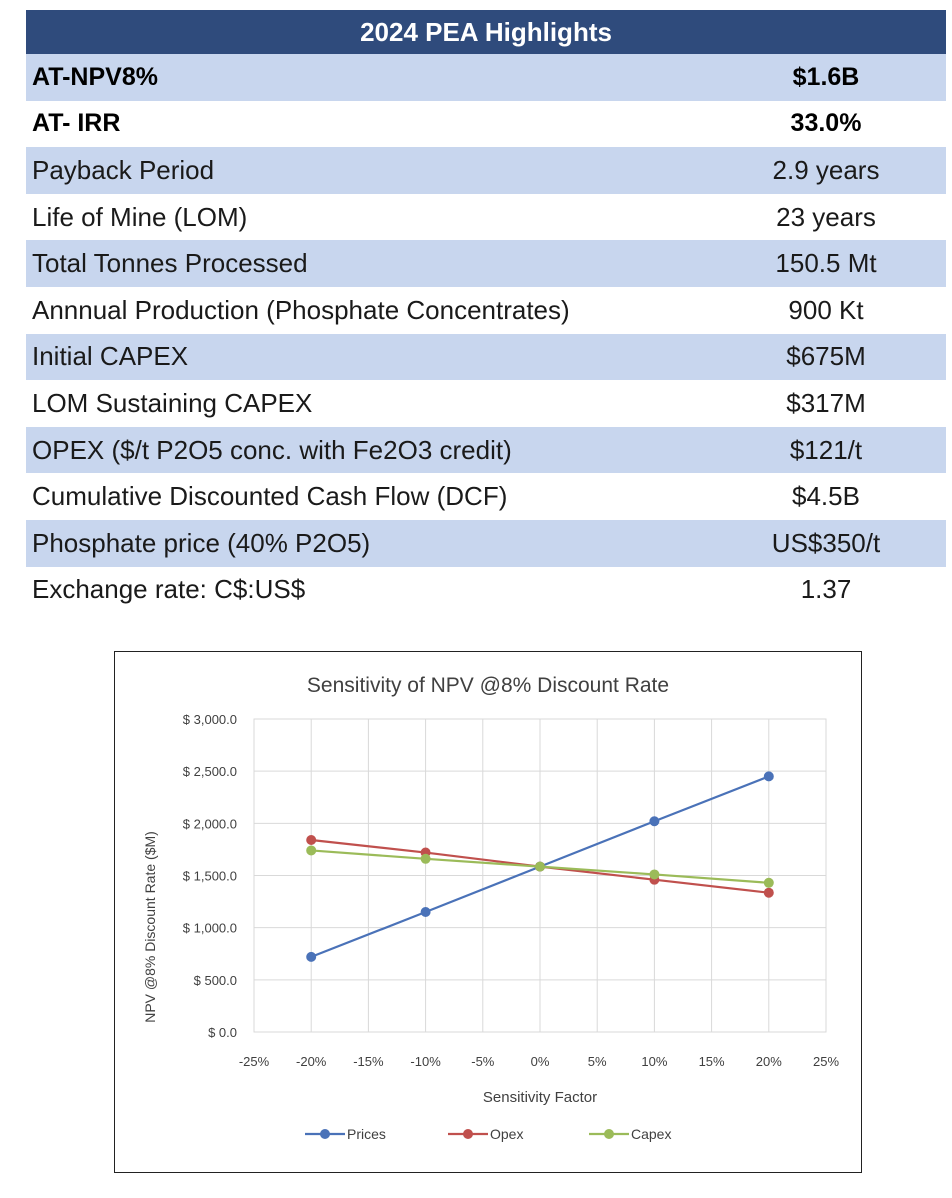  Describe the element at coordinates (270, 496) in the screenshot. I see `row-label: Cumulative Discounted Cash Flow (DCF)` at that location.